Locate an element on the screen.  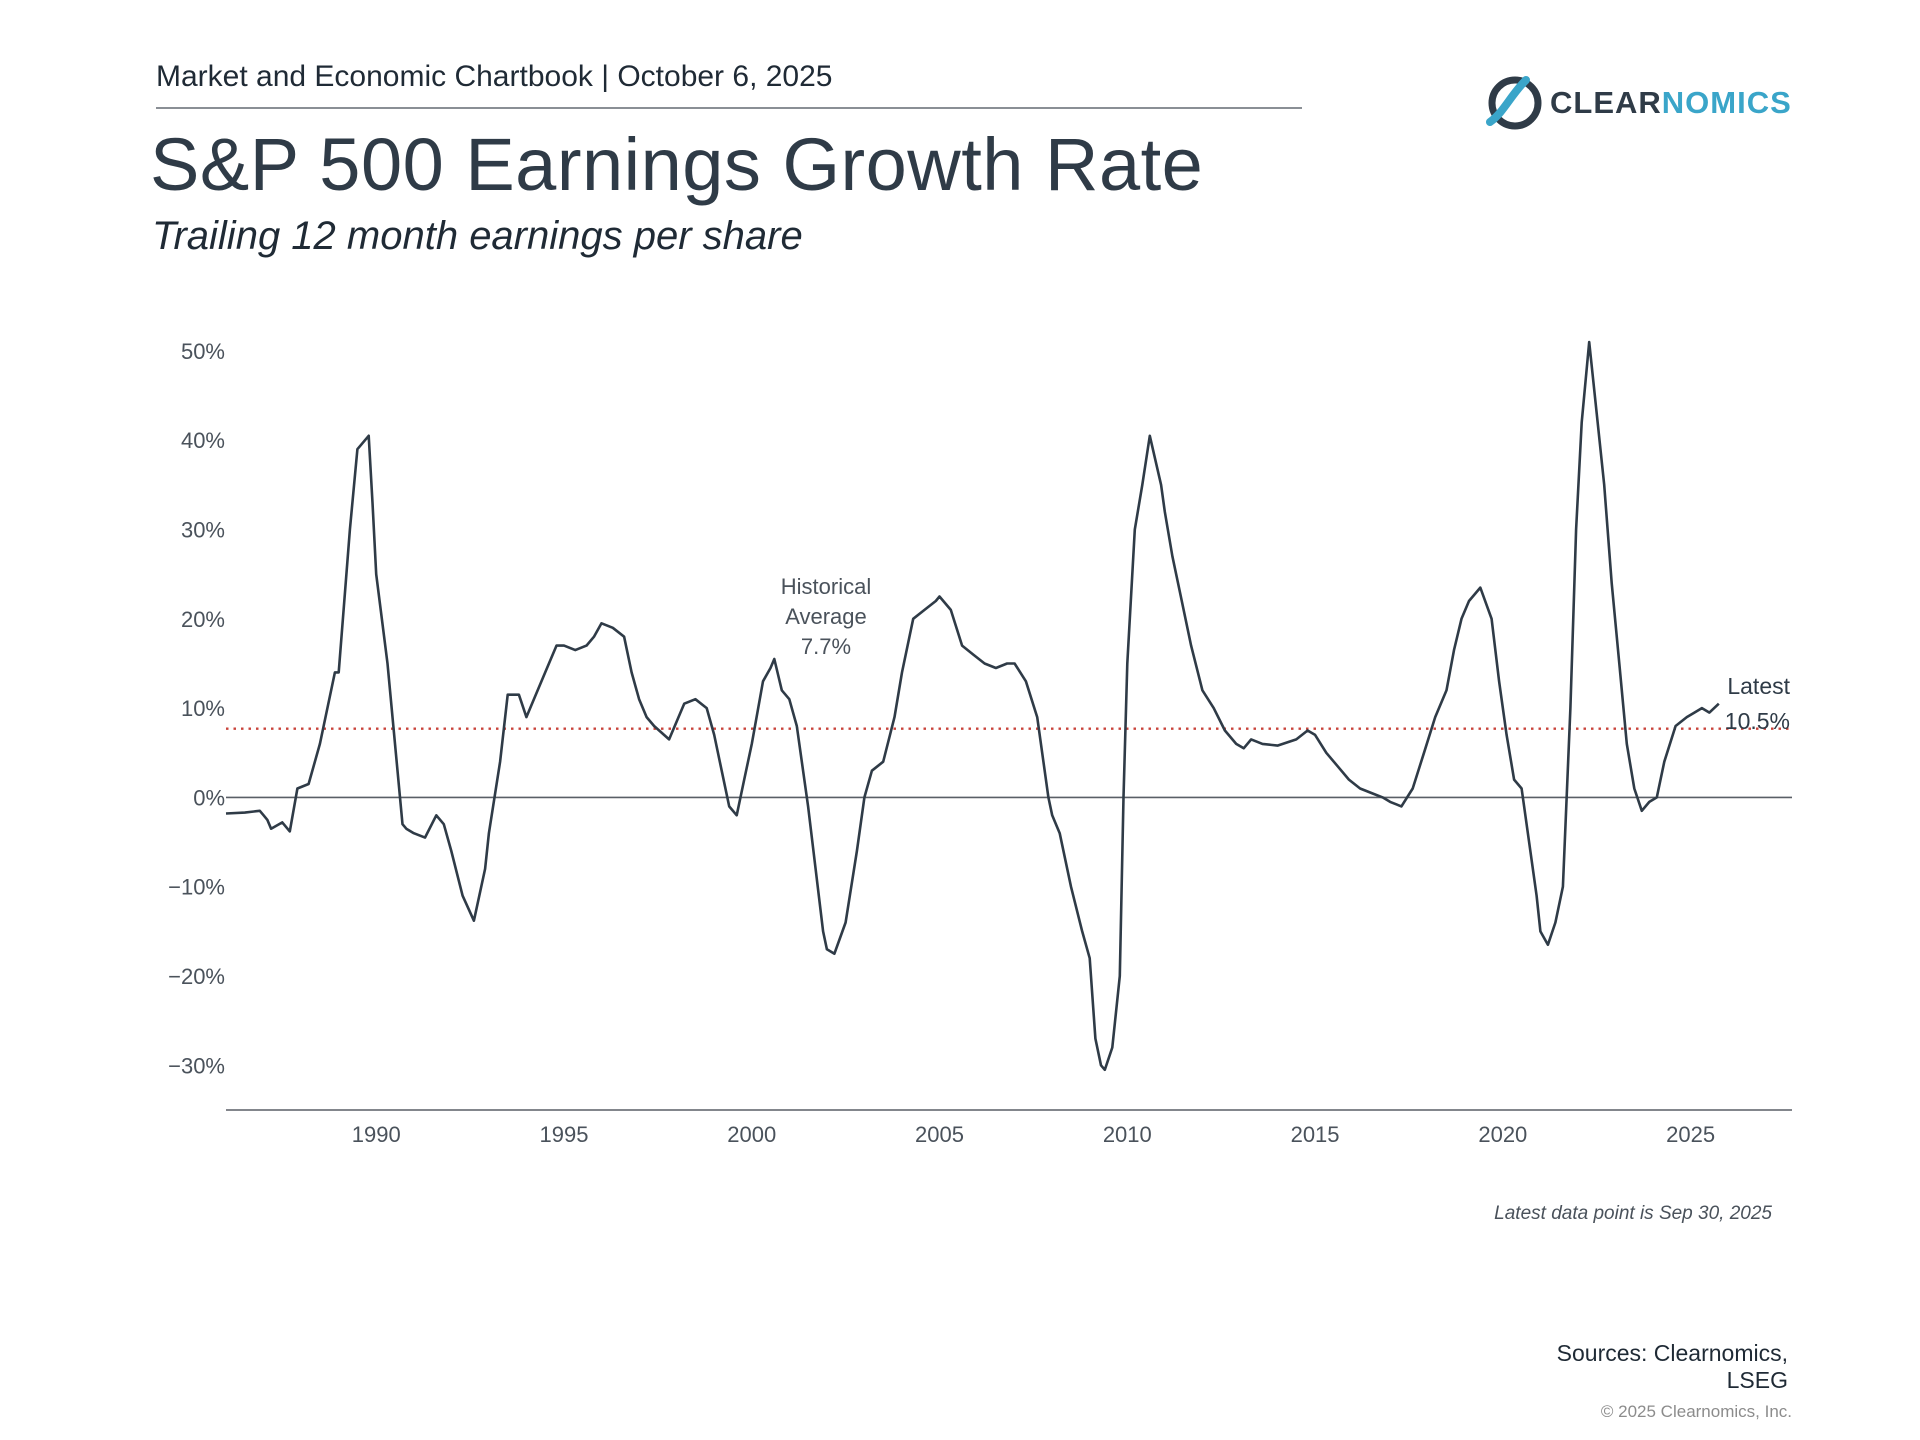
latest-label-line-2: 10.5% is located at coordinates (1757, 721).